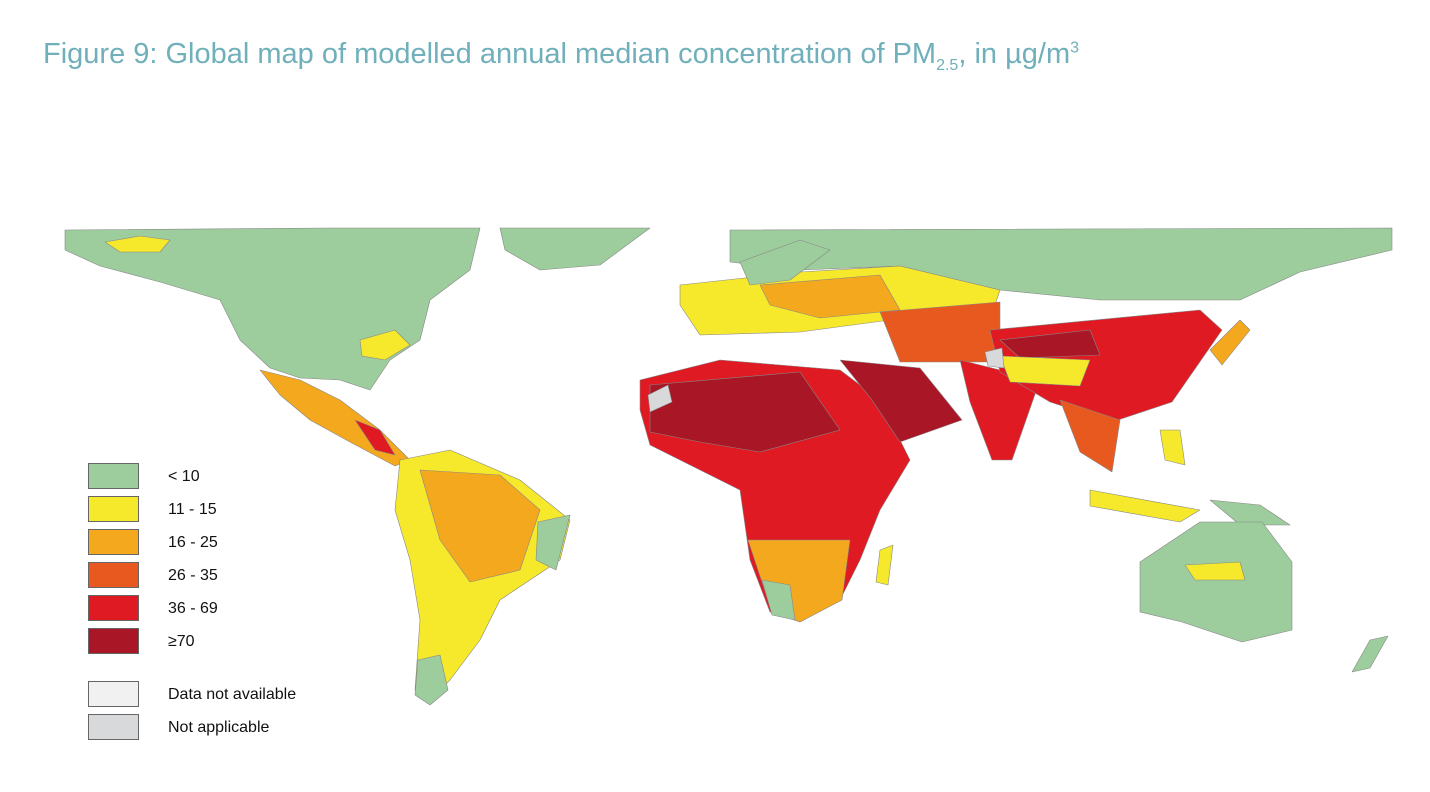  I want to click on australia-interior, so click(1215, 571).